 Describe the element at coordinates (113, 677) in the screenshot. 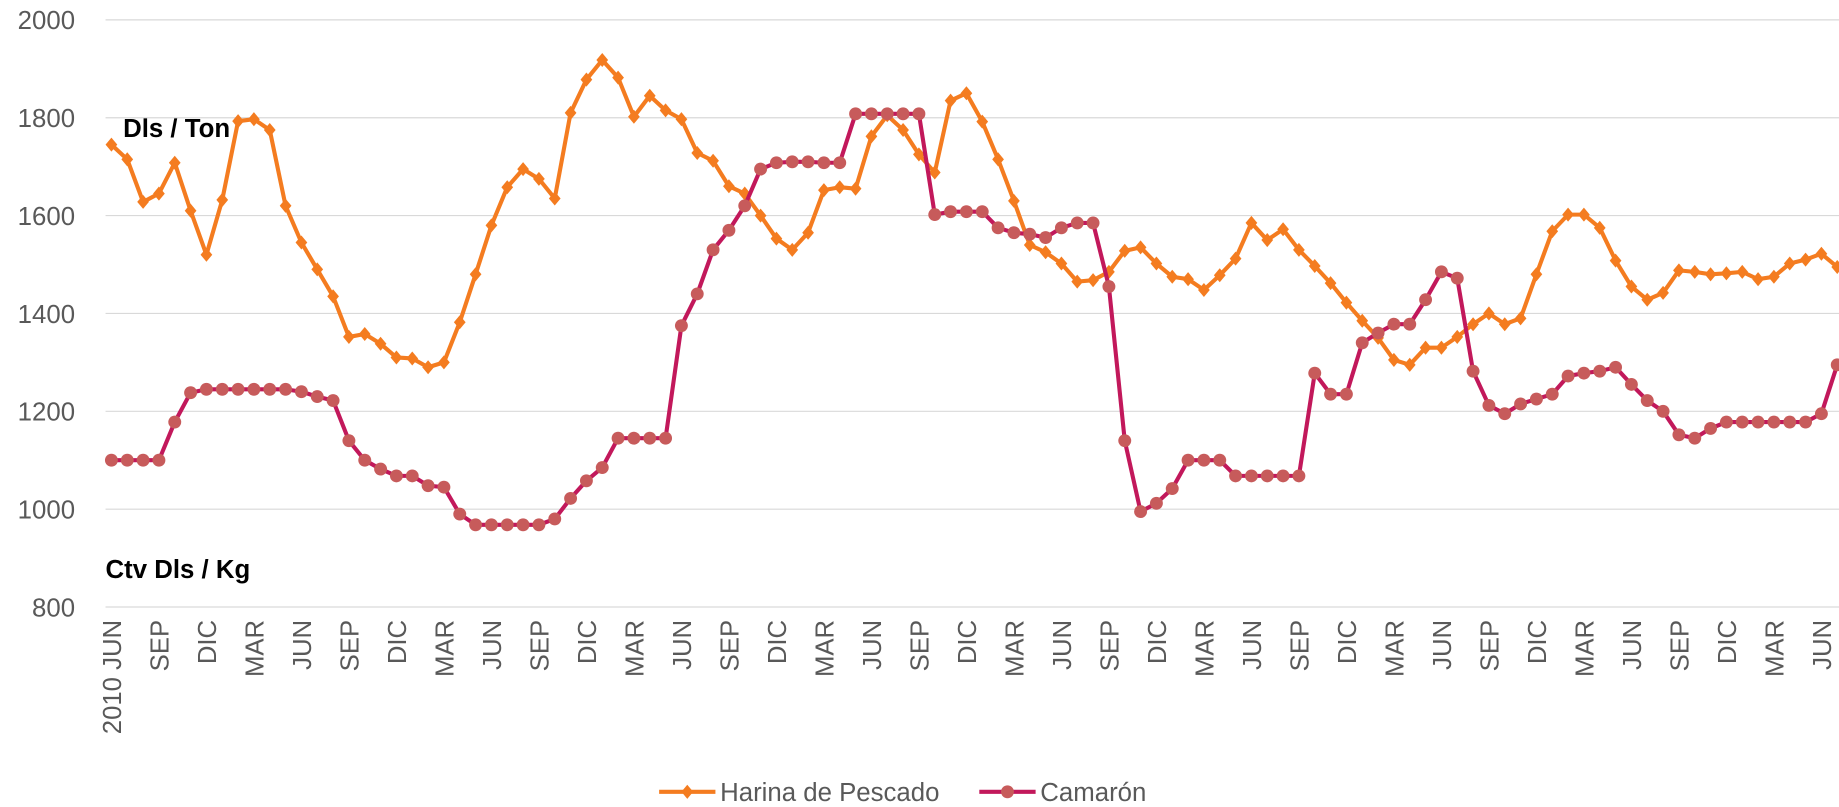

I see `x-tick-label: 2010 JUN` at that location.